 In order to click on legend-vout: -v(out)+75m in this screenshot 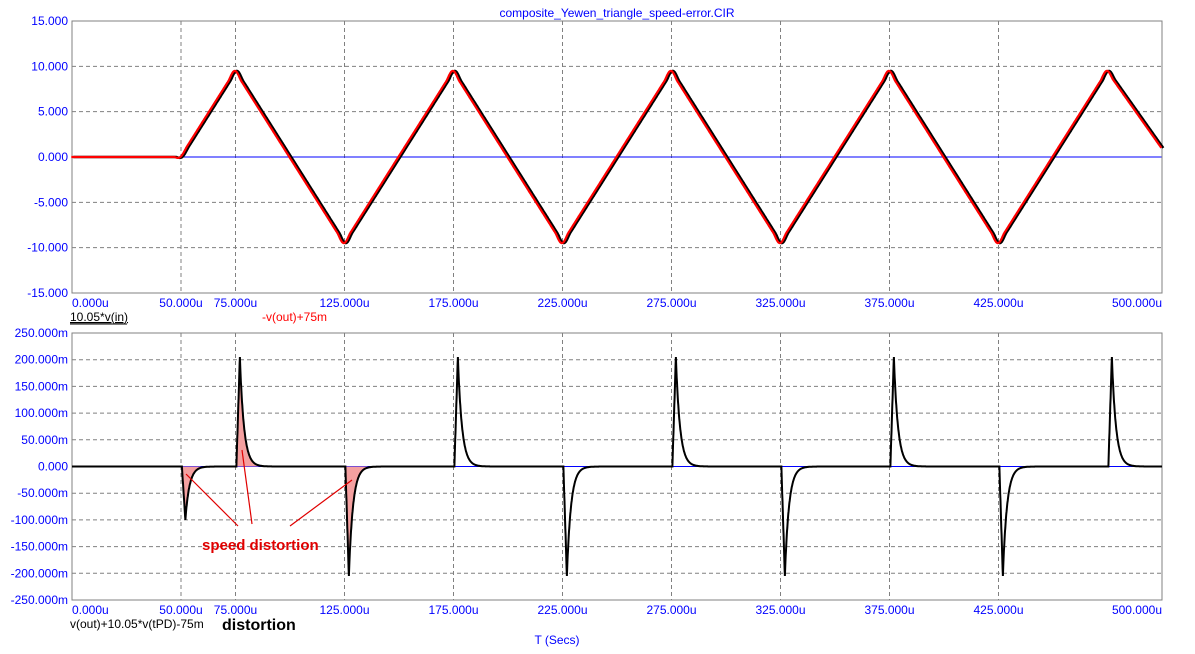, I will do `click(294, 317)`.